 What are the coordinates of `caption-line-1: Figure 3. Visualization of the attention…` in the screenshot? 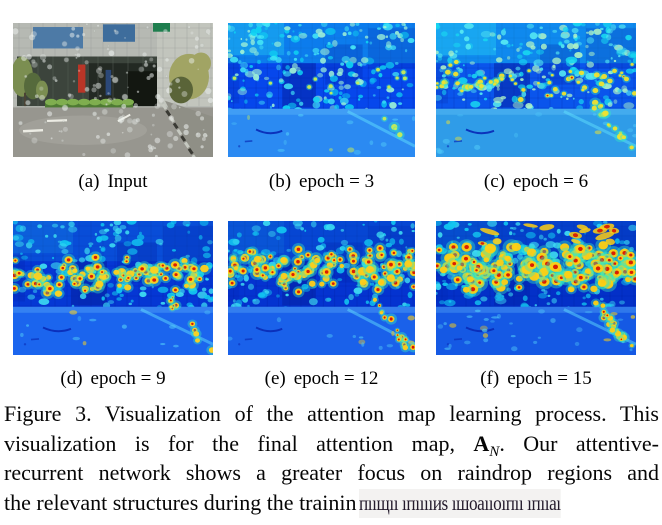 It's located at (331, 414).